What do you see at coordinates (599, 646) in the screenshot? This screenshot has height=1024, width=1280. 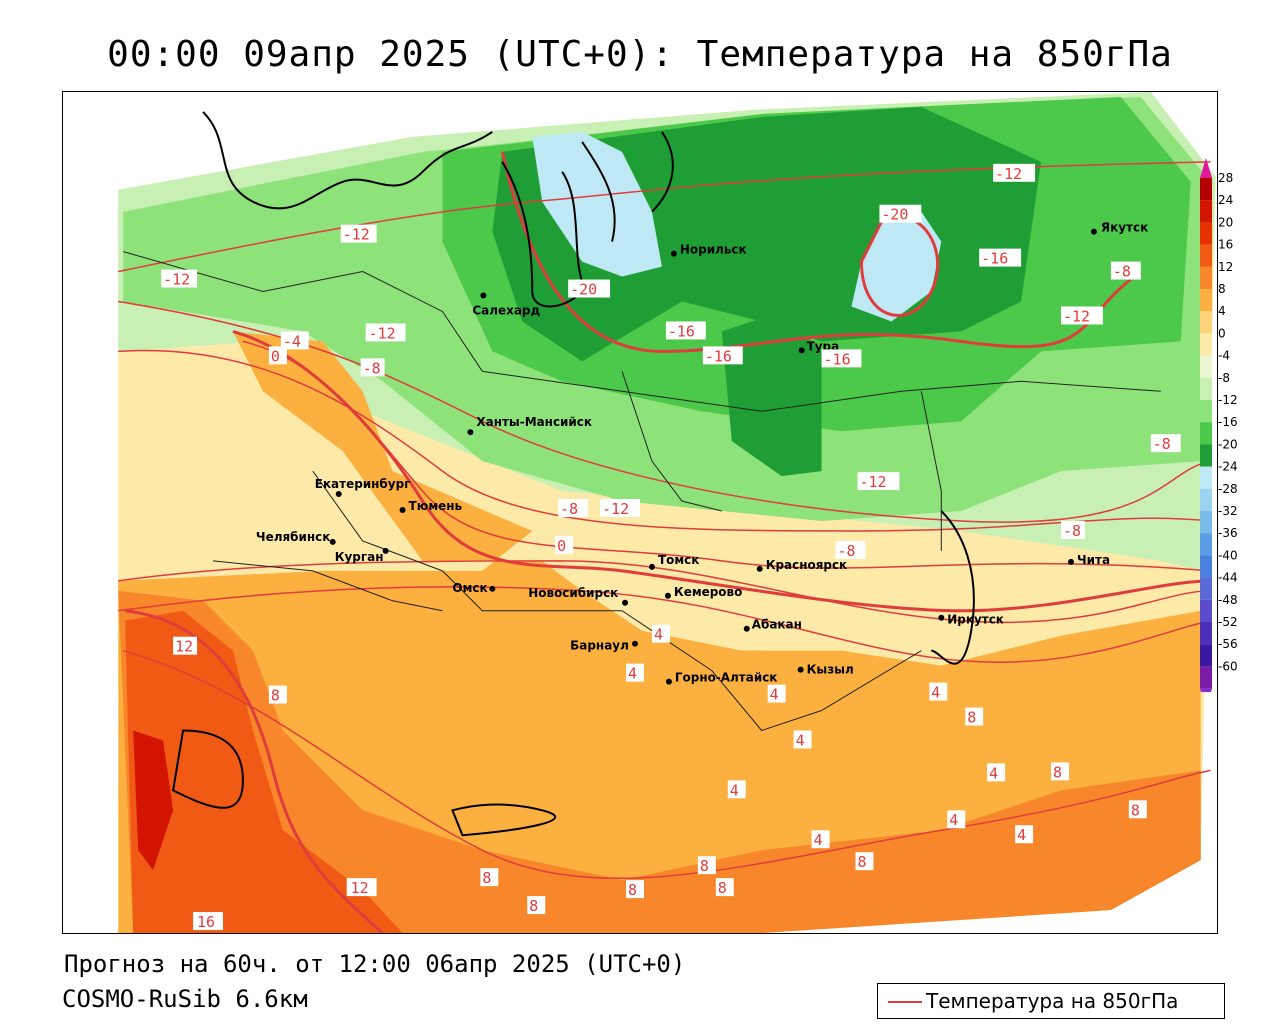 I see `city-label: Барнаул` at bounding box center [599, 646].